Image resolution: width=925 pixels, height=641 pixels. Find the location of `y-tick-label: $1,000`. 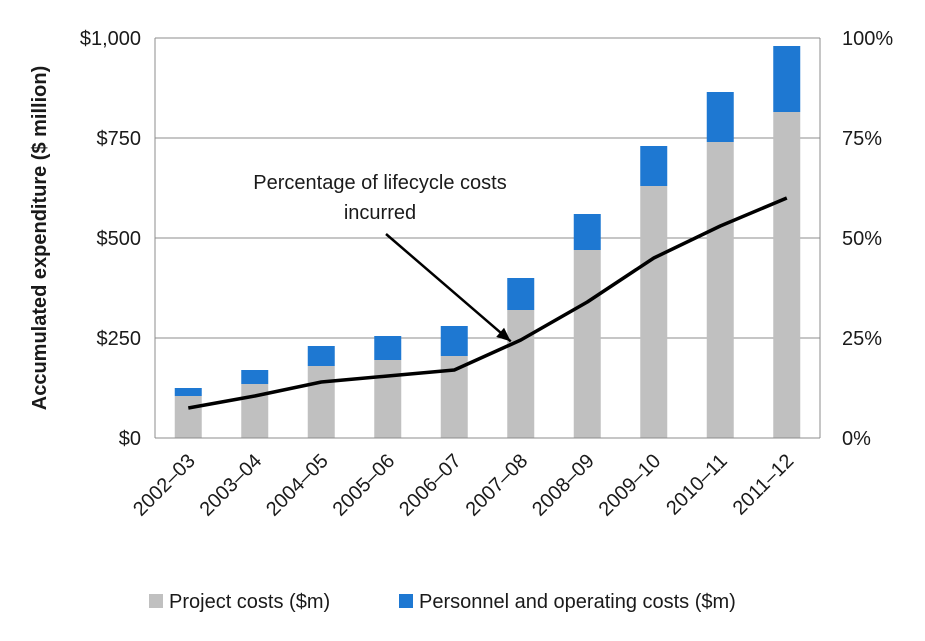

y-tick-label: $1,000 is located at coordinates (110, 39).